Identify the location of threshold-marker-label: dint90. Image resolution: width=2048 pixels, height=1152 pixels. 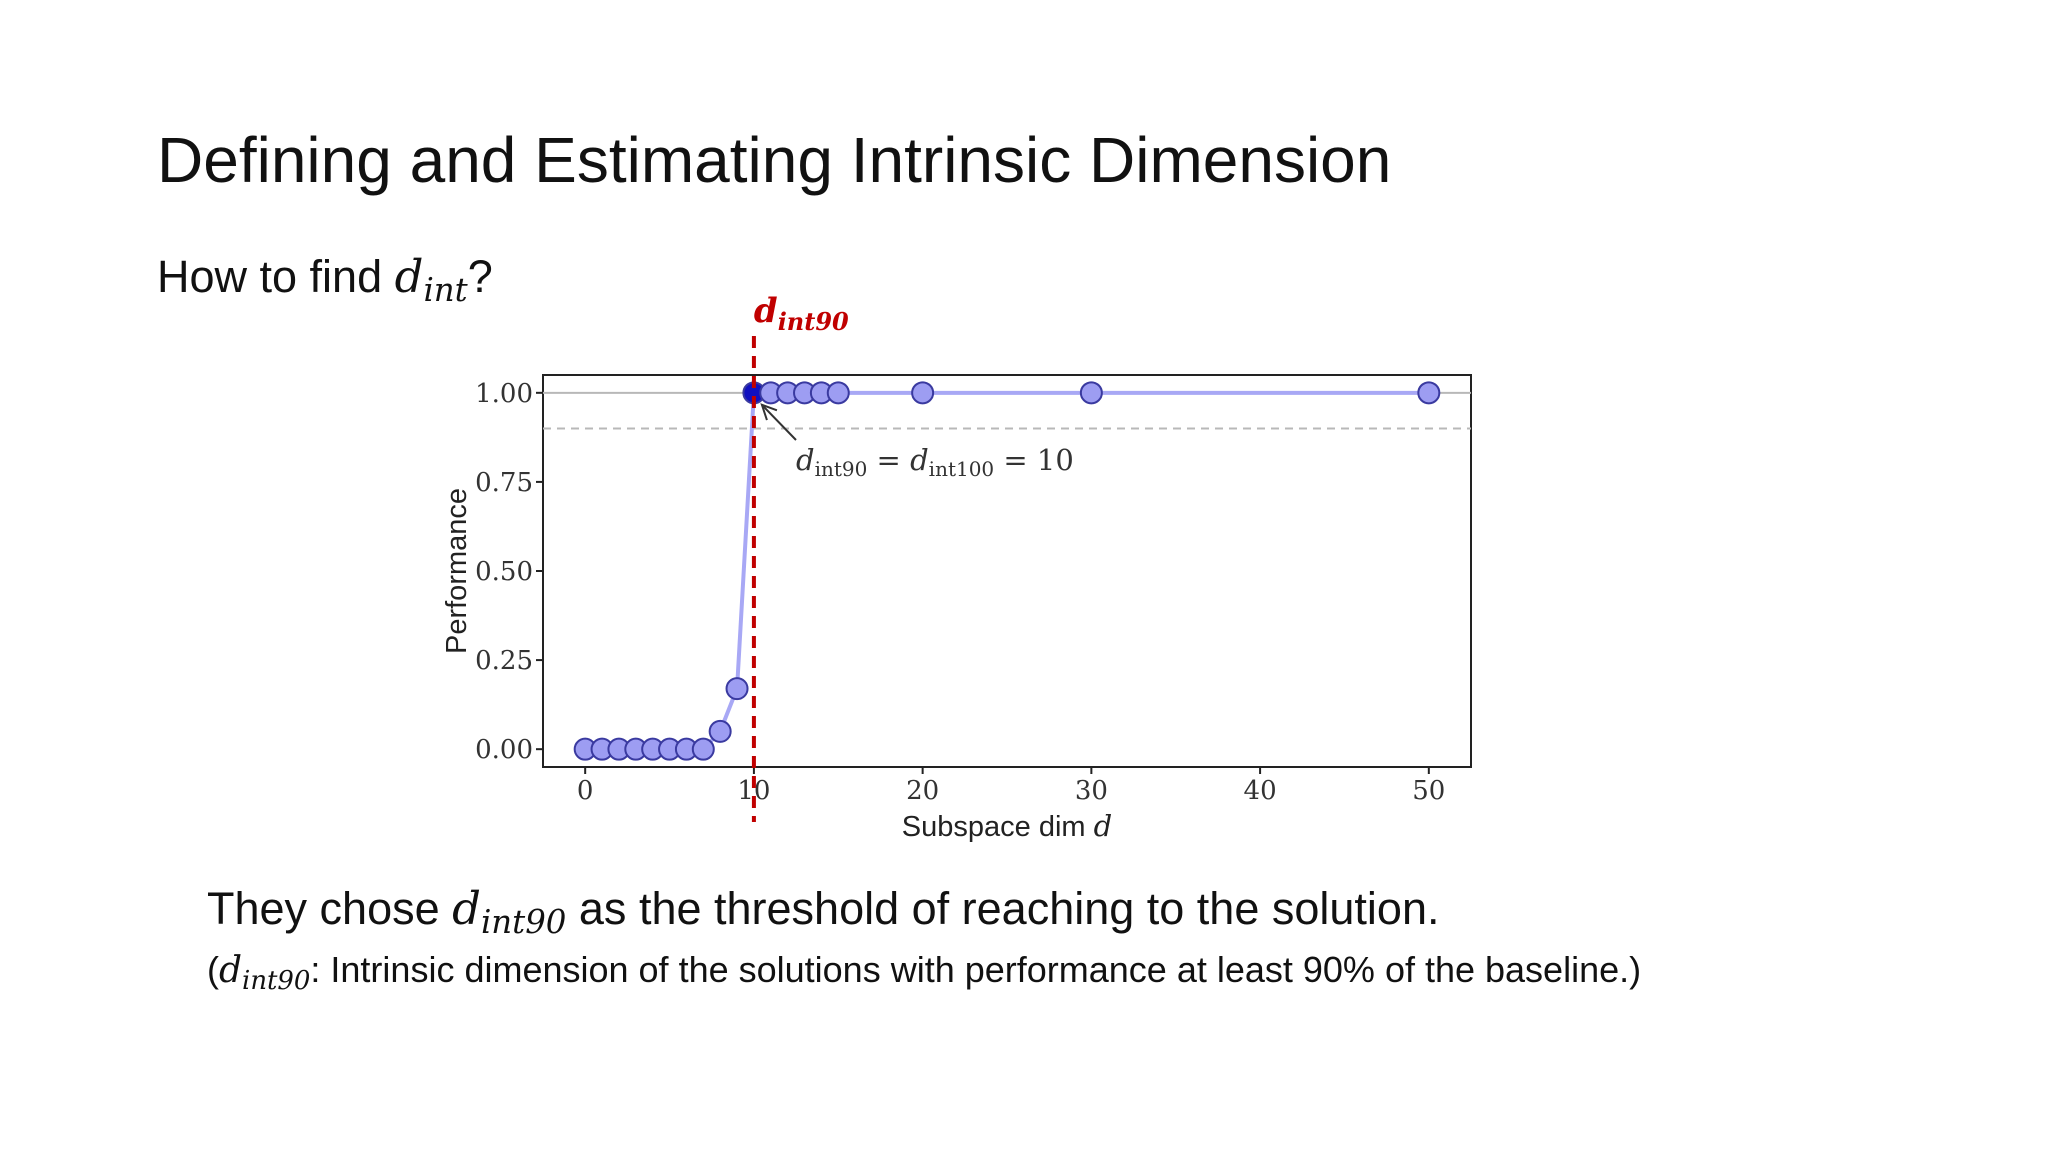
(801, 313).